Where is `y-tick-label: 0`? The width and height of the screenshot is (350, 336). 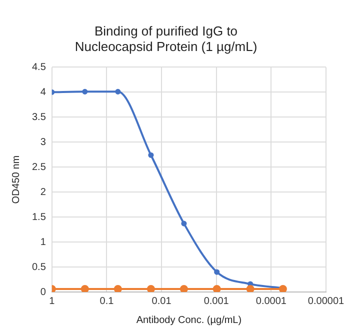 y-tick-label: 0 is located at coordinates (43, 292).